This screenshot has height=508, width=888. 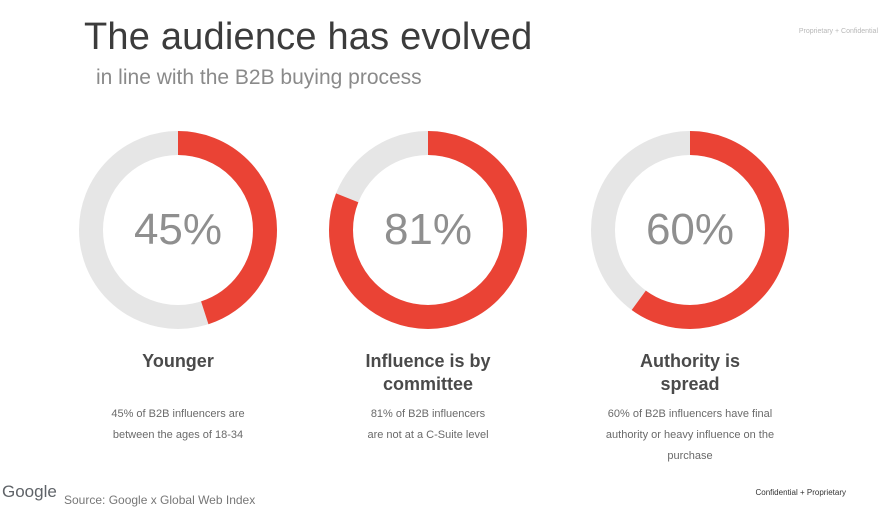 What do you see at coordinates (838, 31) in the screenshot?
I see `confidential-tag-top: Proprietary + Confidential` at bounding box center [838, 31].